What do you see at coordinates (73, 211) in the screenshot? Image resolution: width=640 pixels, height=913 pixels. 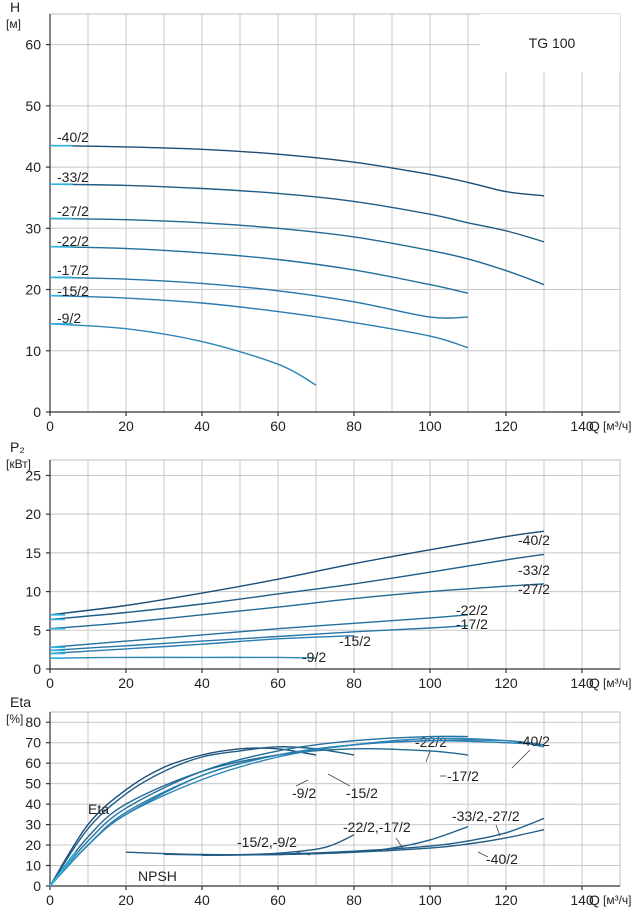 I see `head-series-label: -27/2` at bounding box center [73, 211].